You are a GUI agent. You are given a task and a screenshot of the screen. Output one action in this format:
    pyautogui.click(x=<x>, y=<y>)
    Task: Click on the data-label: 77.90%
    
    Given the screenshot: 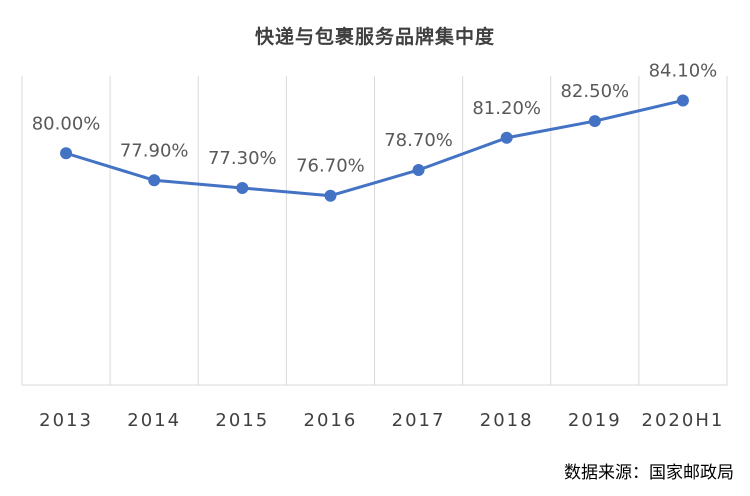 What is the action you would take?
    pyautogui.click(x=154, y=150)
    